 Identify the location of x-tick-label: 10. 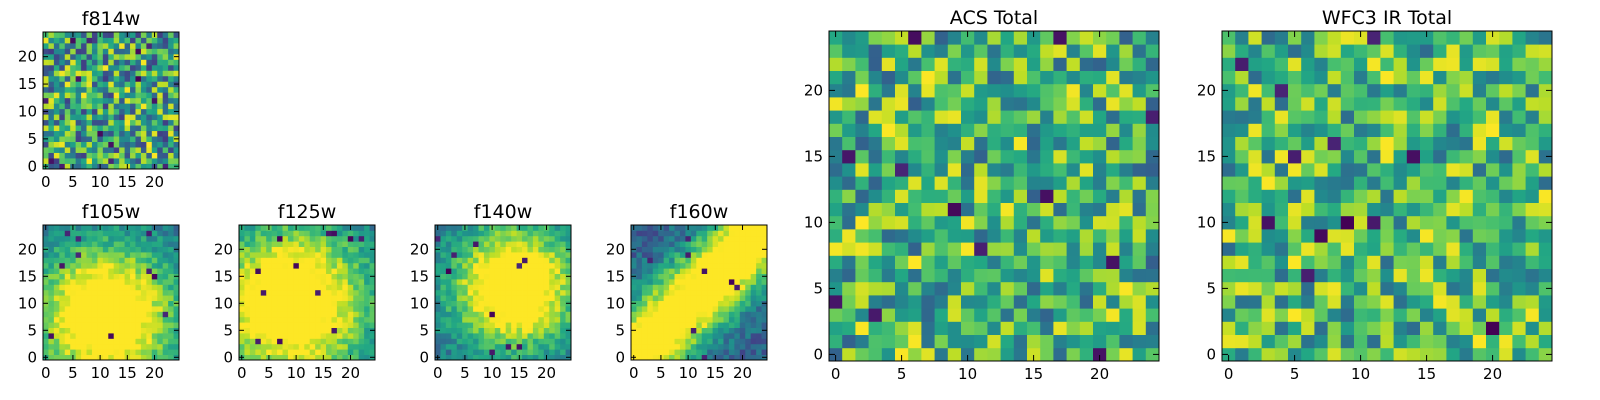
(100, 373).